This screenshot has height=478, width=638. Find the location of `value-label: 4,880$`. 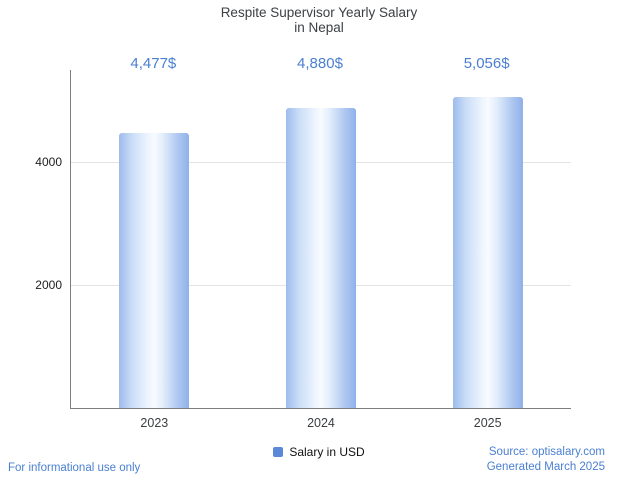

value-label: 4,880$ is located at coordinates (320, 63).